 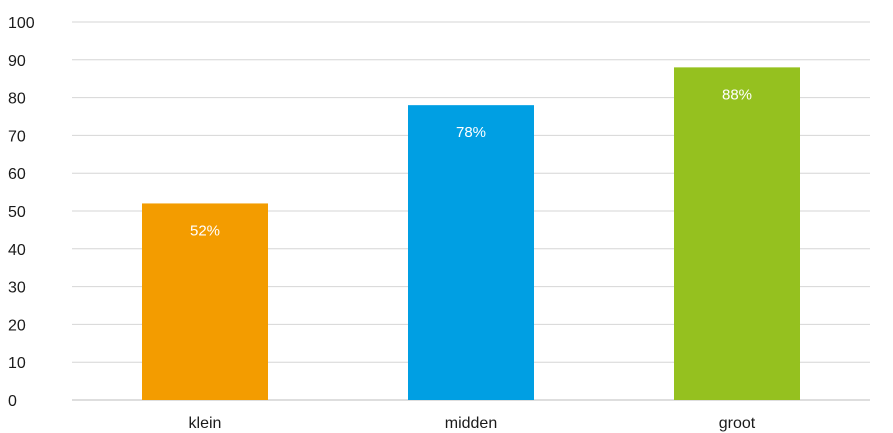 I want to click on y-tick-label: 70, so click(x=17, y=136).